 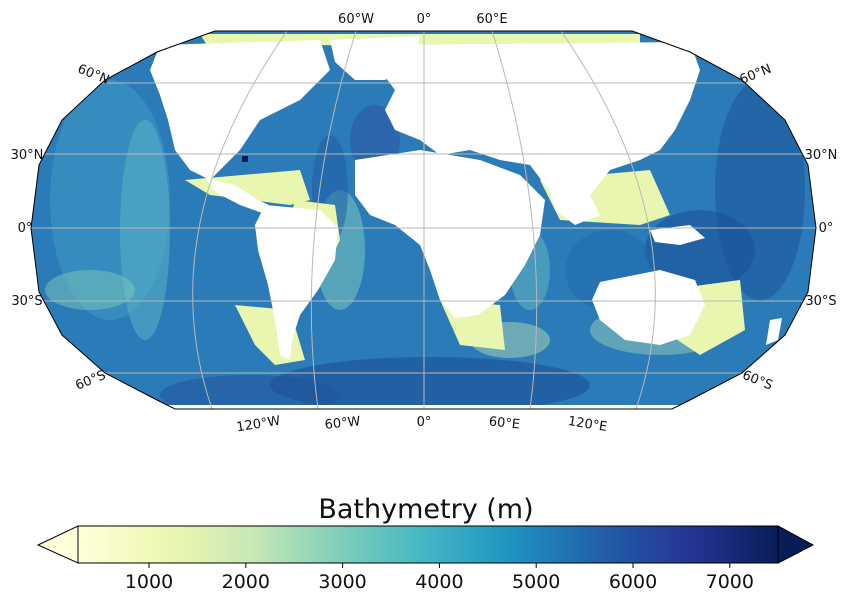 What do you see at coordinates (756, 75) in the screenshot?
I see `lat-label-right-60n: 60°N` at bounding box center [756, 75].